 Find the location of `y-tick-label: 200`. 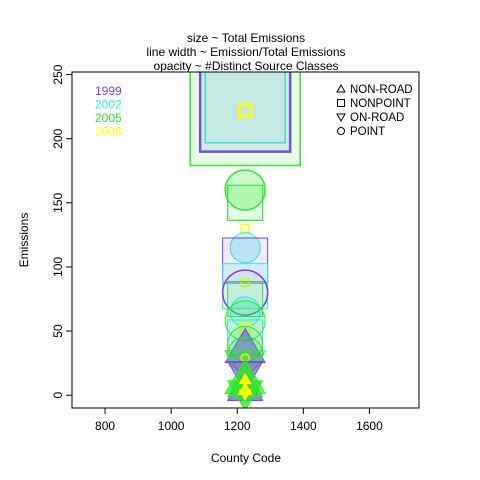

y-tick-label: 200 is located at coordinates (58, 138).